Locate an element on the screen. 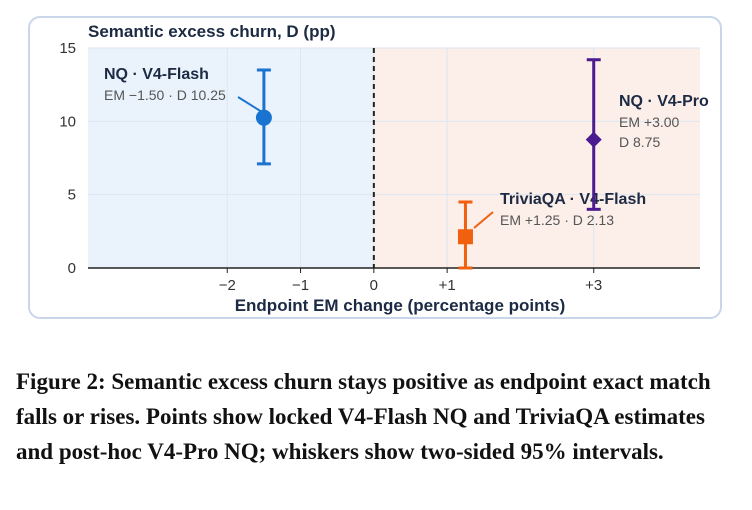 This screenshot has width=752, height=510. point-detail: EM −1.50 · D 10.25 is located at coordinates (165, 95).